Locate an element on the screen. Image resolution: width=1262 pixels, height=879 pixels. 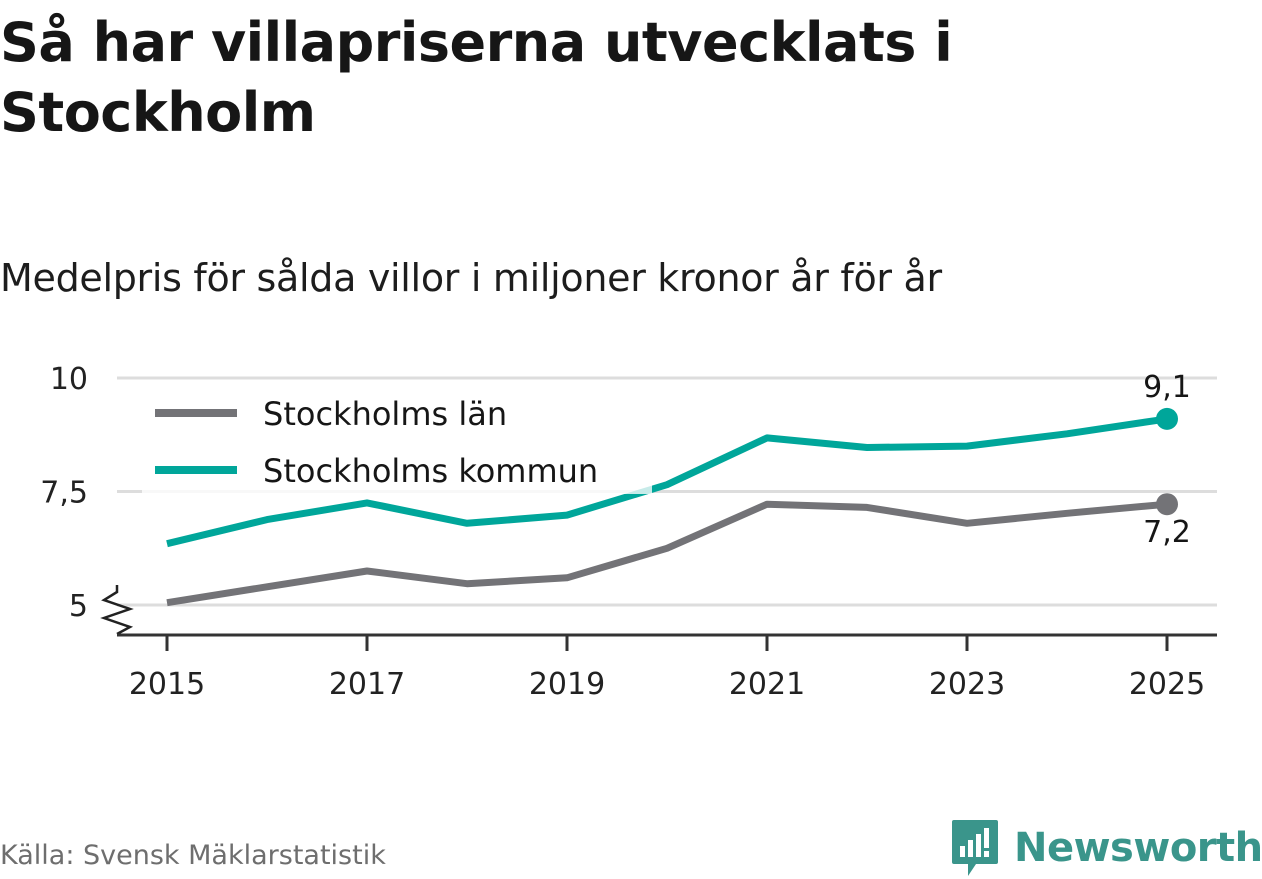
axis-break-icon is located at coordinates (117, 610).